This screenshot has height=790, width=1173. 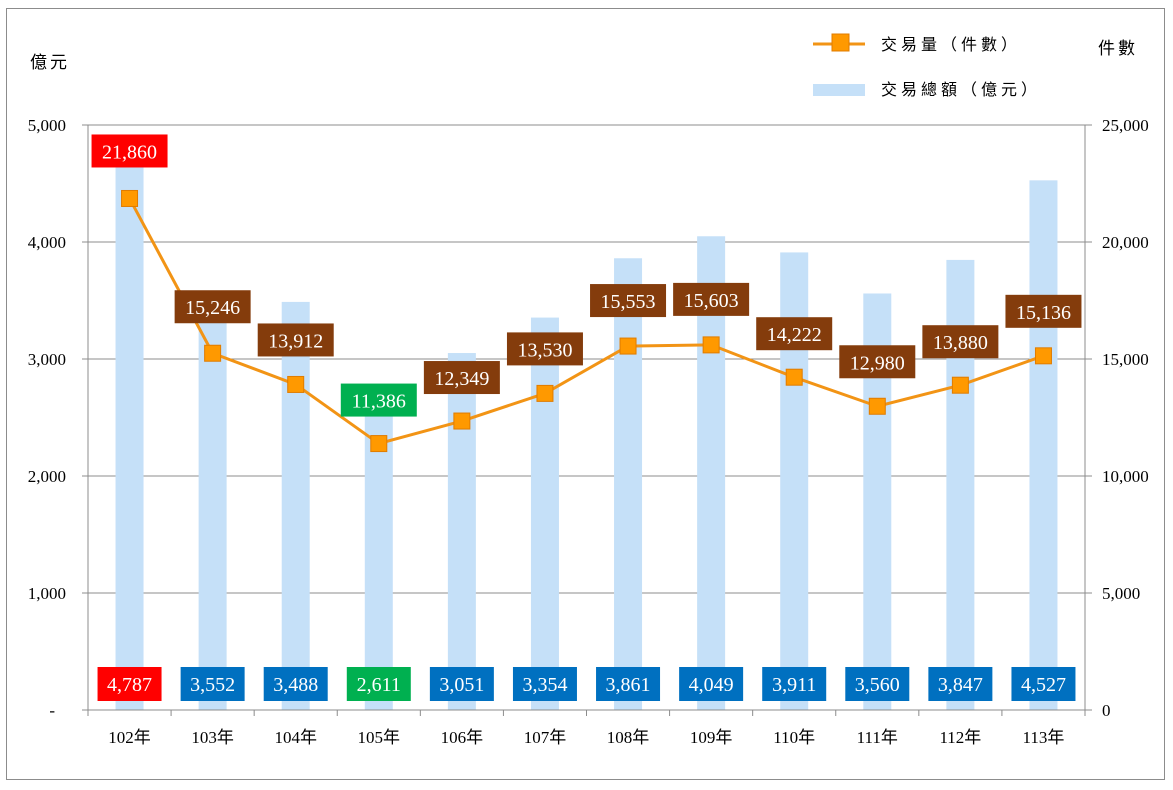 I want to click on line-data-label: 12,980, so click(x=877, y=363).